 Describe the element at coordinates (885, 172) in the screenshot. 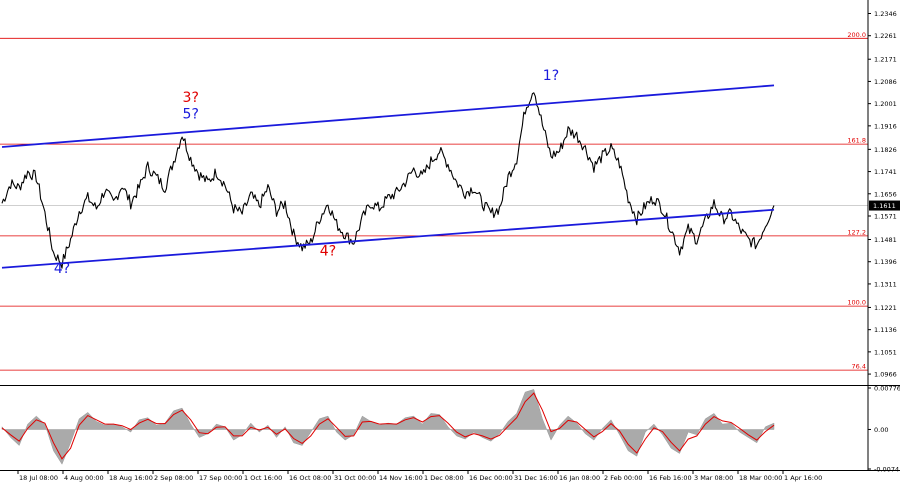

I see `y-tick-label: 1.1741` at that location.